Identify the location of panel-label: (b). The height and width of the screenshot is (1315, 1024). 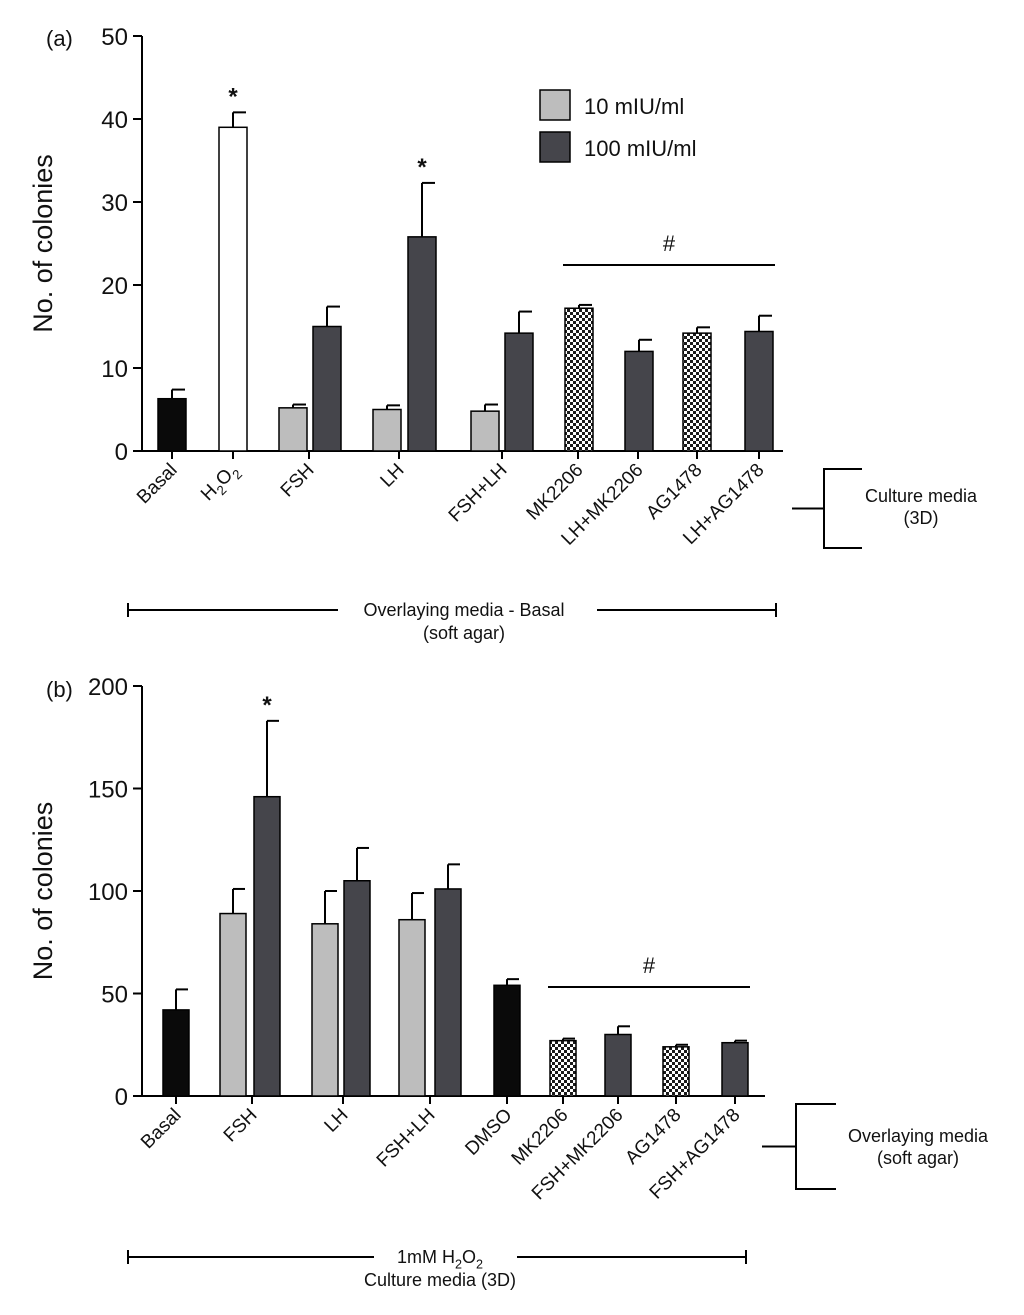
(59, 689).